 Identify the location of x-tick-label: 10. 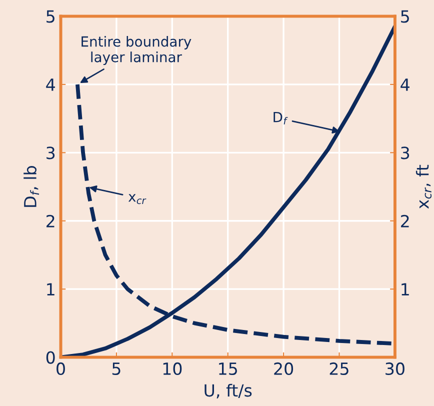
(172, 369).